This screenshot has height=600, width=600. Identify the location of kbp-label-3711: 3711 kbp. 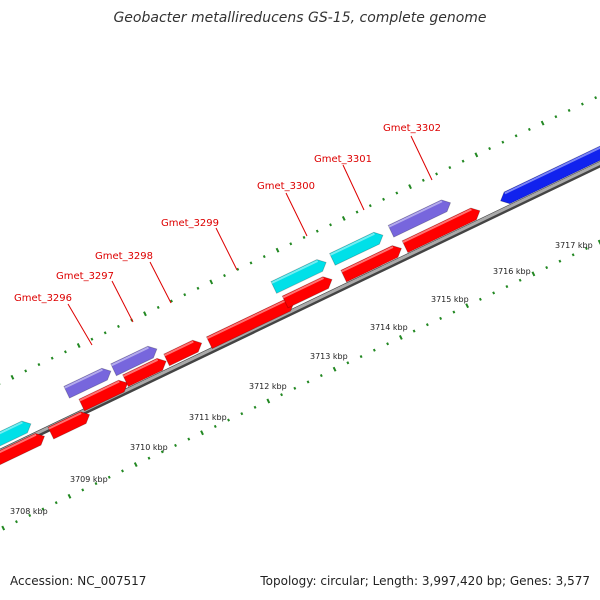
(208, 417).